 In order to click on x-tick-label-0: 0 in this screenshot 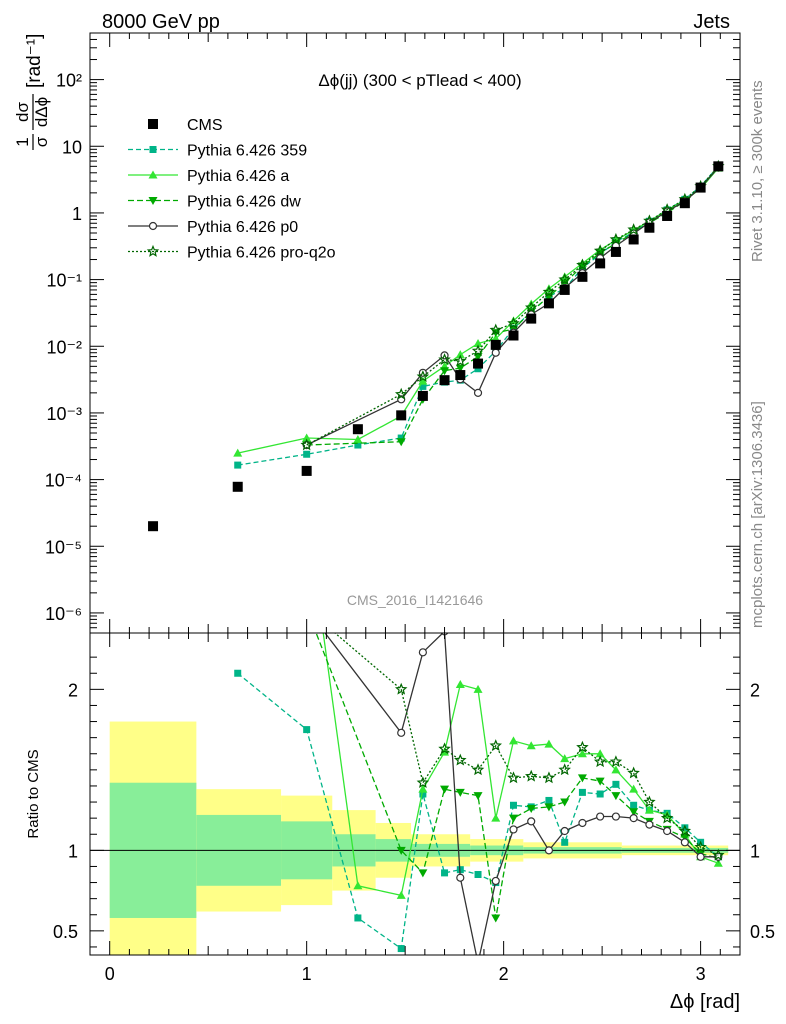, I will do `click(110, 974)`.